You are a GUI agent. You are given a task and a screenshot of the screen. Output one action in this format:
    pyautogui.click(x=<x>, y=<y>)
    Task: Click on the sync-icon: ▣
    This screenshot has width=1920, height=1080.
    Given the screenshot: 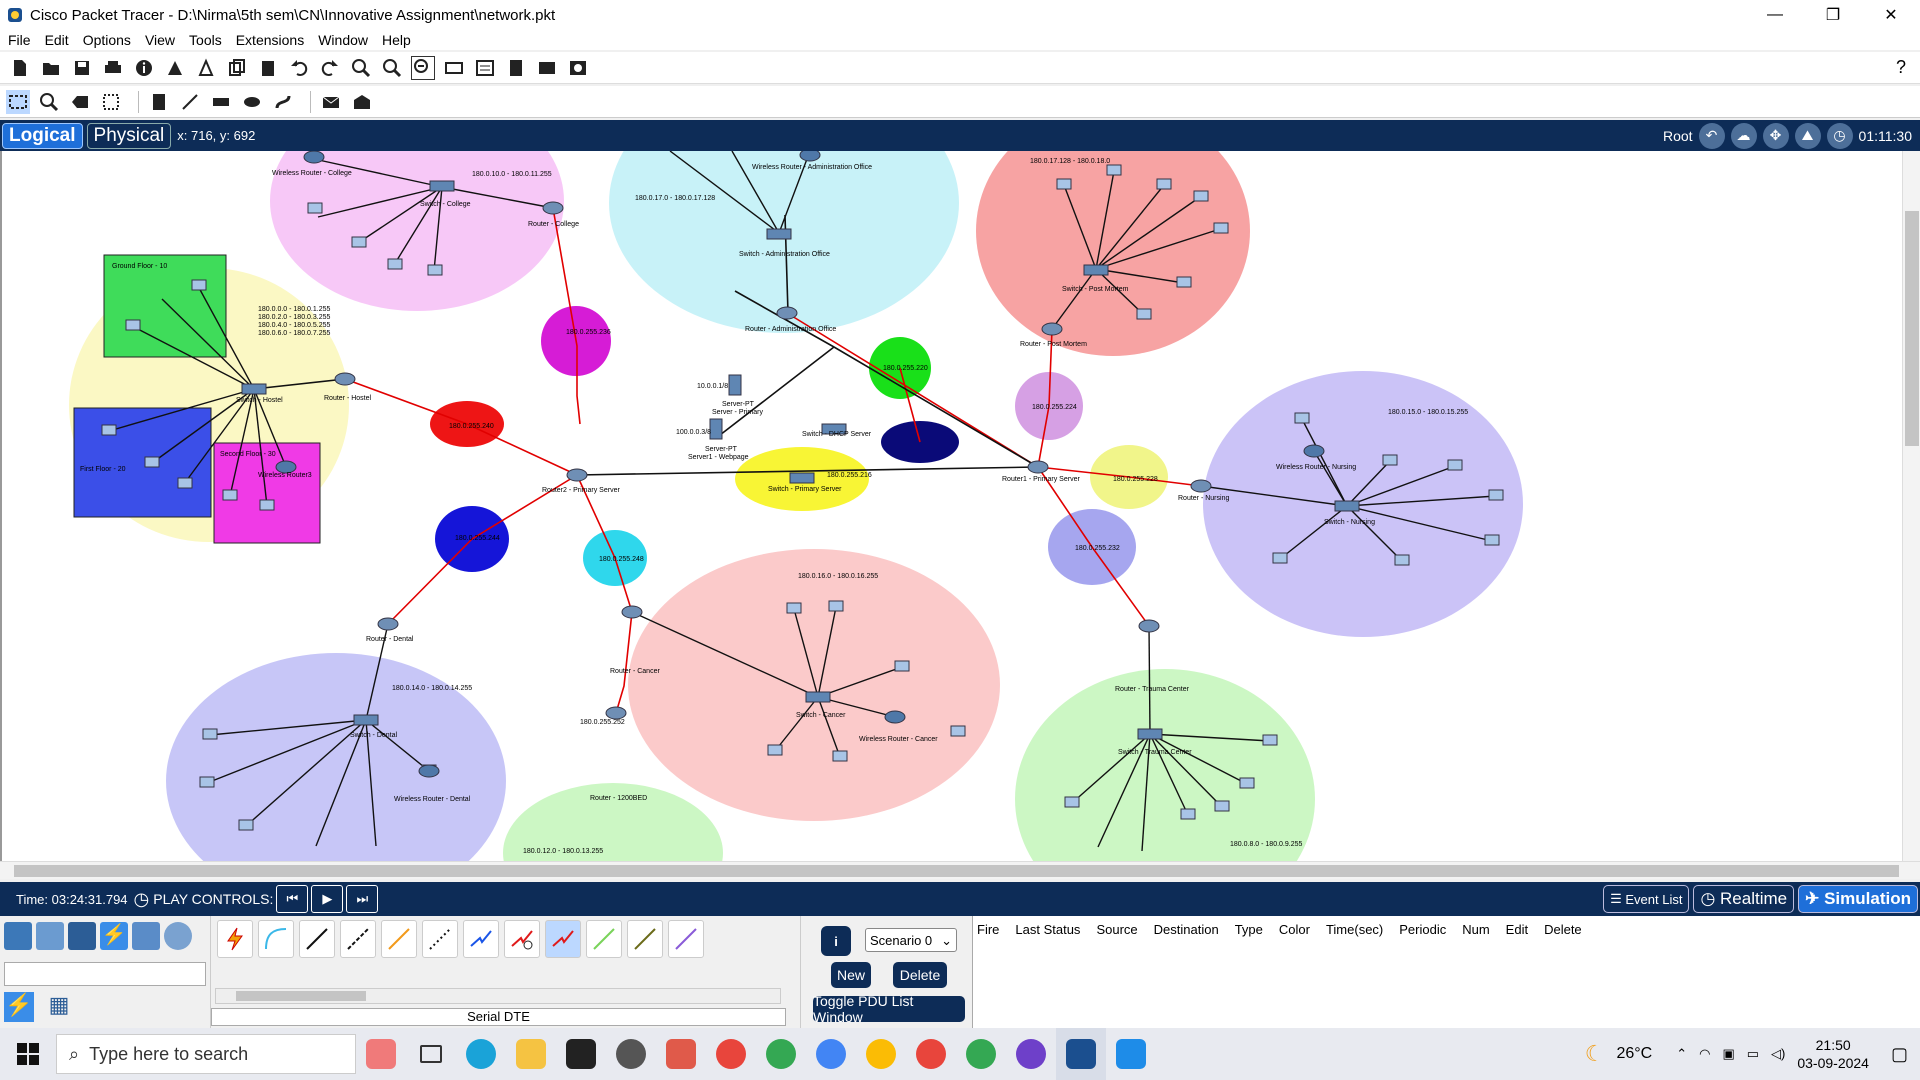 What is the action you would take?
    pyautogui.click(x=1728, y=1053)
    